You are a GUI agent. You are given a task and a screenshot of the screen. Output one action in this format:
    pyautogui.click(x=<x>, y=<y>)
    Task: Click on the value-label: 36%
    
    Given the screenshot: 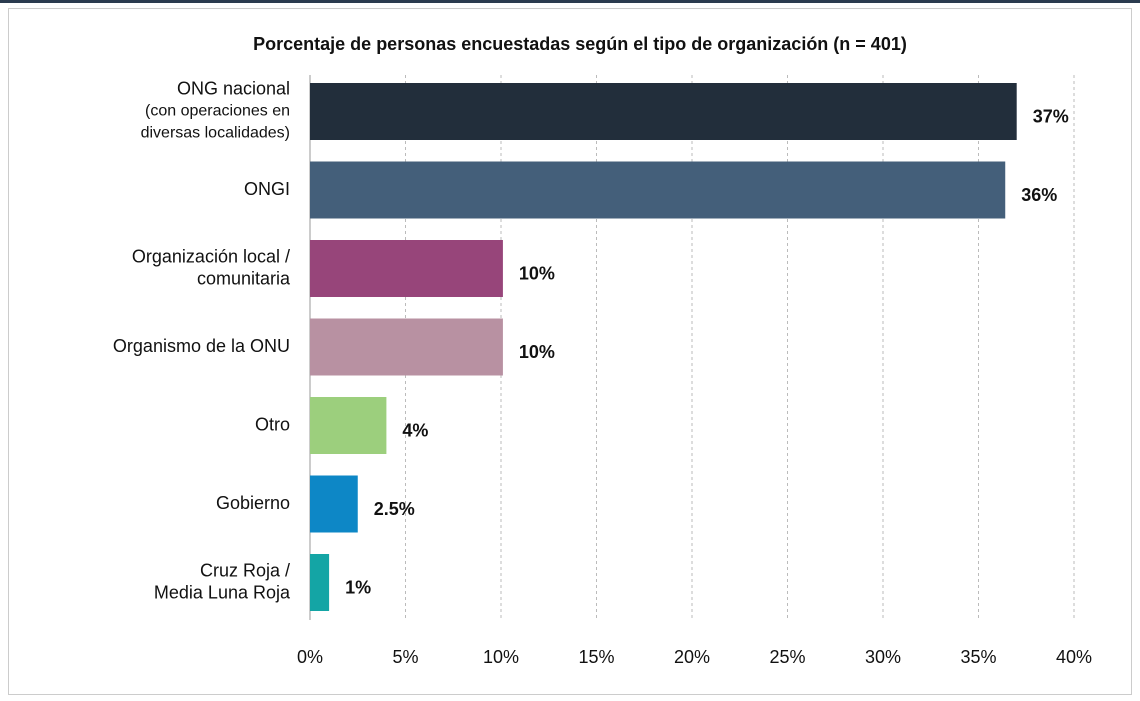 What is the action you would take?
    pyautogui.click(x=1039, y=195)
    